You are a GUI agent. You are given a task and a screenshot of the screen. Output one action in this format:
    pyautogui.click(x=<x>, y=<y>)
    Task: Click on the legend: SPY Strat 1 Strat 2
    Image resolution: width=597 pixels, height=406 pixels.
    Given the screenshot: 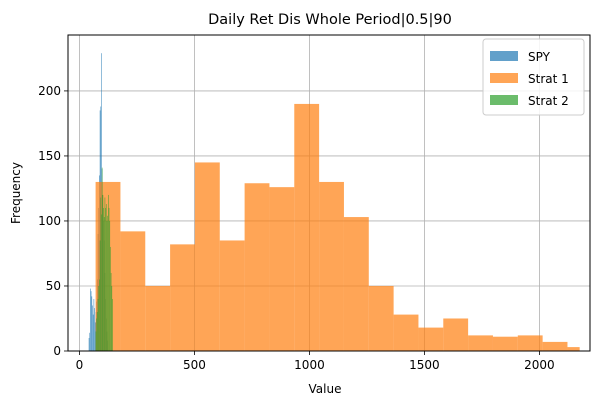 What is the action you would take?
    pyautogui.click(x=533, y=77)
    